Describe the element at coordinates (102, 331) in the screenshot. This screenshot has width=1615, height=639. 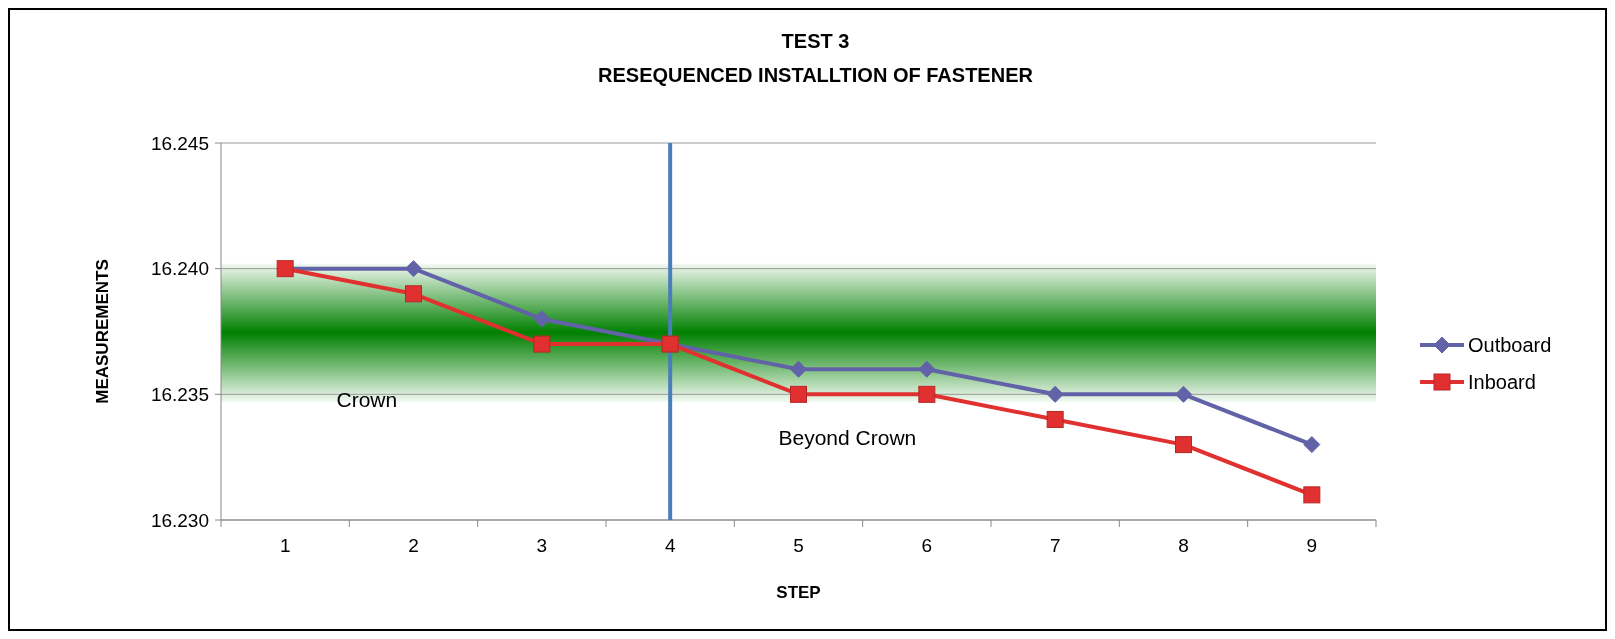
I see `y-axis-title: MEASUREMENTS` at that location.